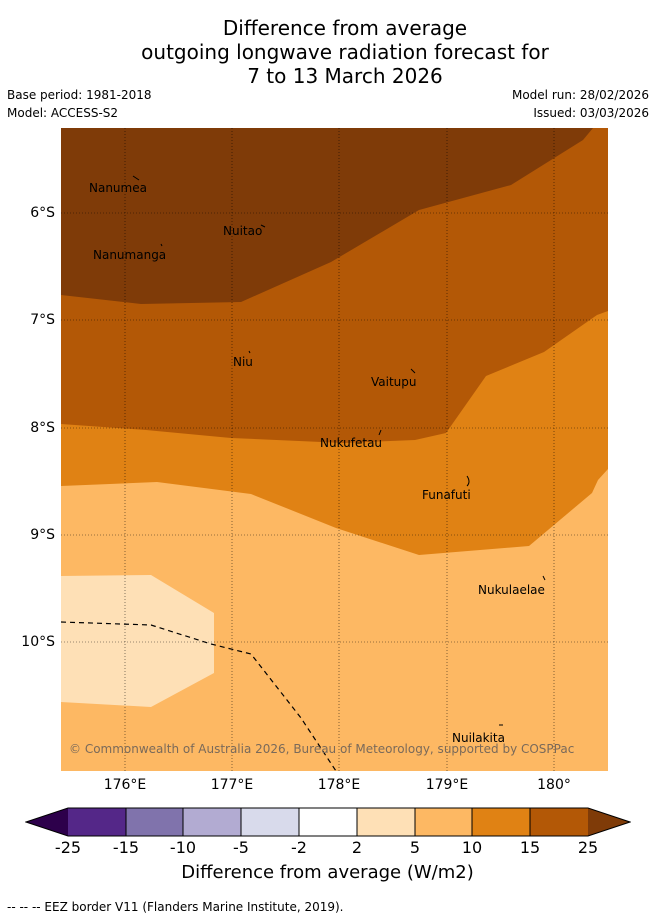  I want to click on island-funafuti, so click(468, 481).